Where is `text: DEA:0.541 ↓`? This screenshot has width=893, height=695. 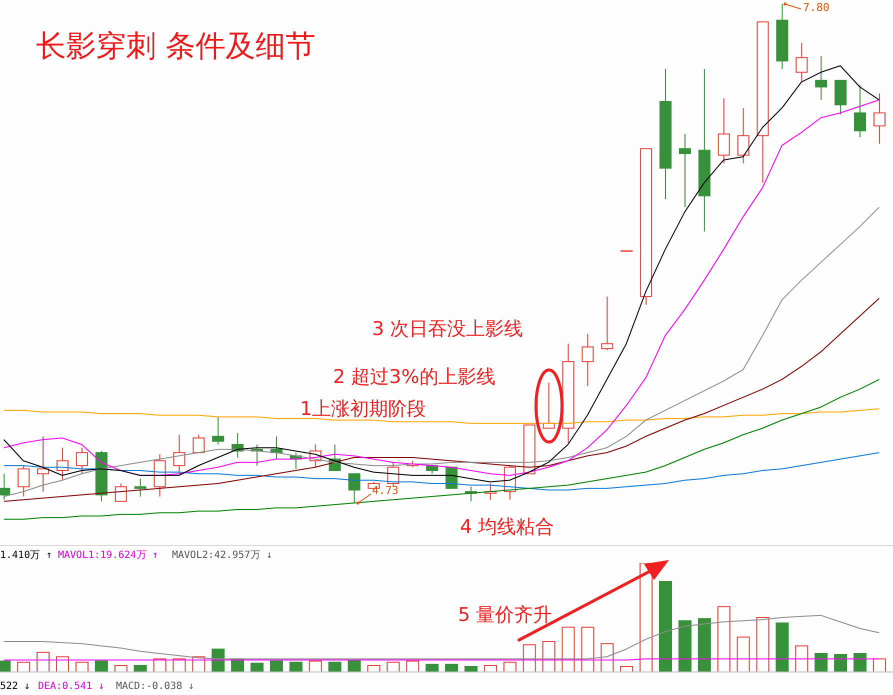
text: DEA:0.541 ↓ is located at coordinates (71, 686).